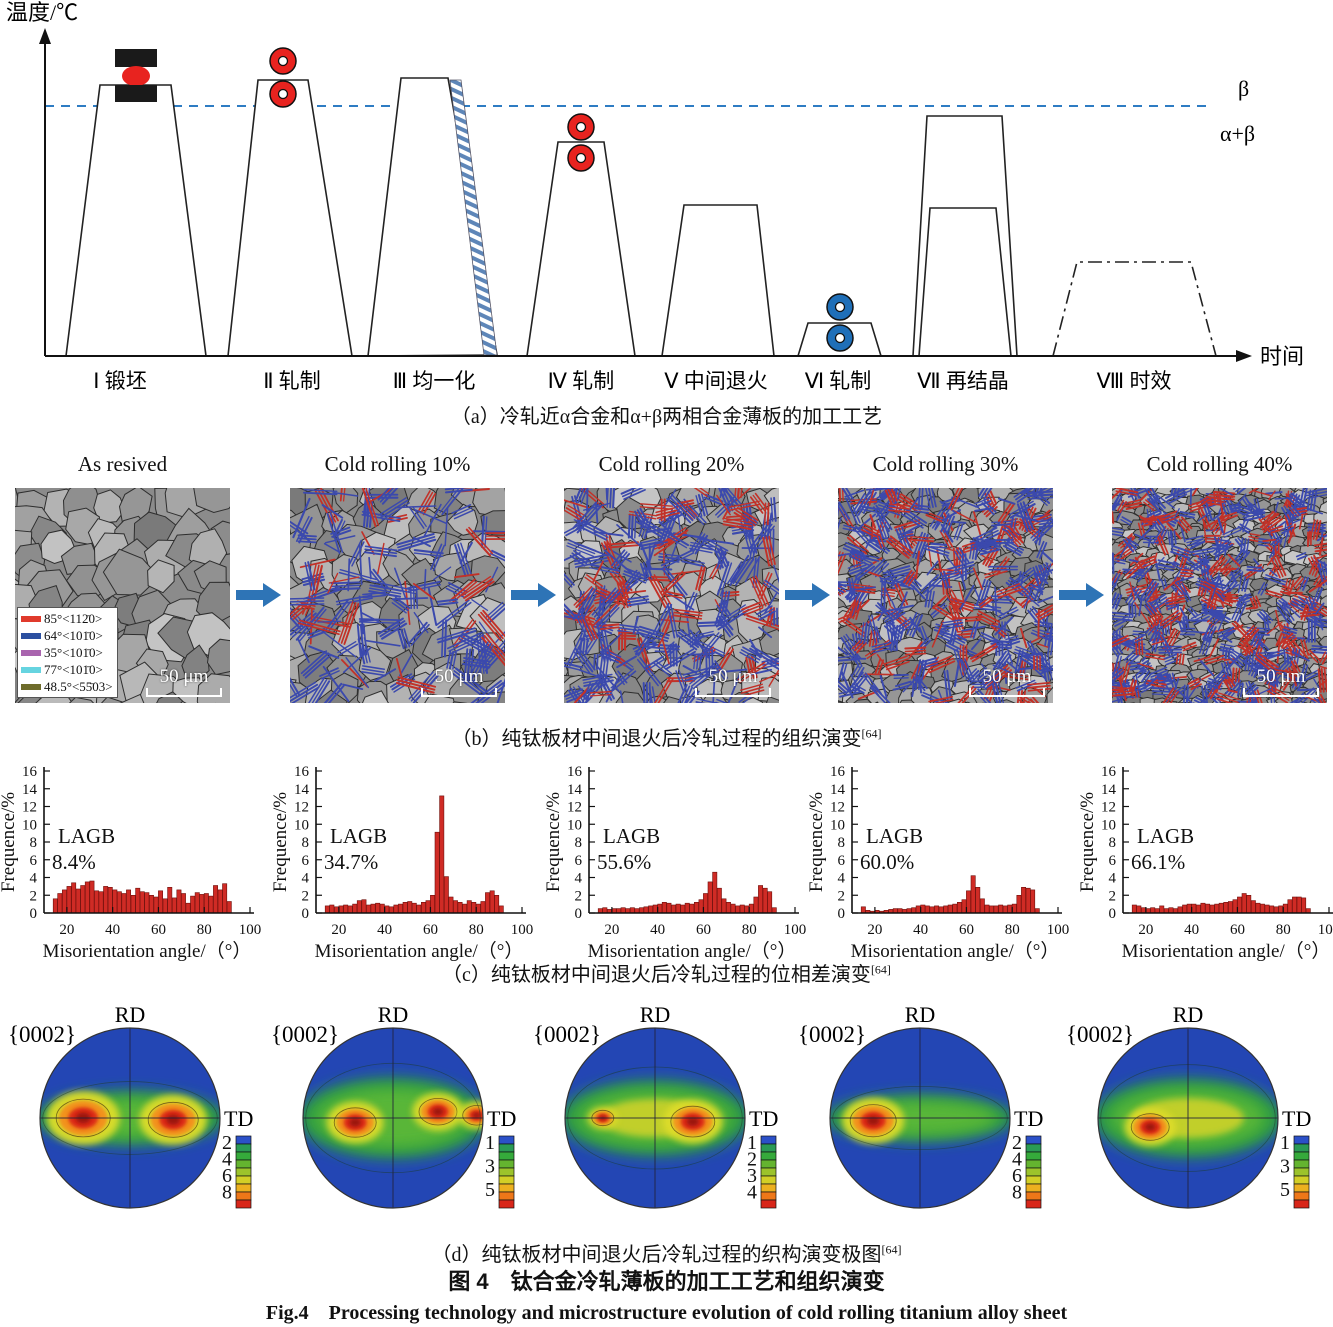  I want to click on svg-text: 100, so click(795, 930).